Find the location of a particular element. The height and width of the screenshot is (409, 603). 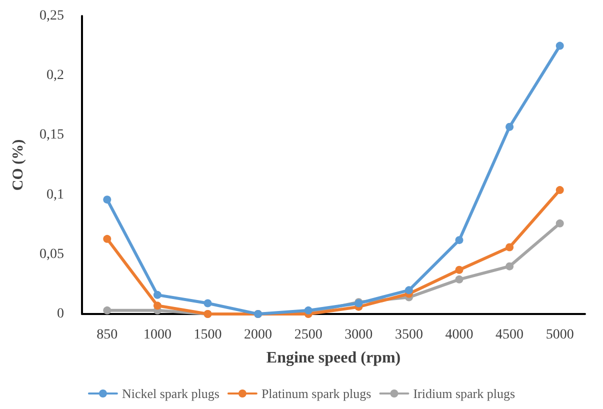

legend-label: Platinum spark plugs is located at coordinates (316, 393).